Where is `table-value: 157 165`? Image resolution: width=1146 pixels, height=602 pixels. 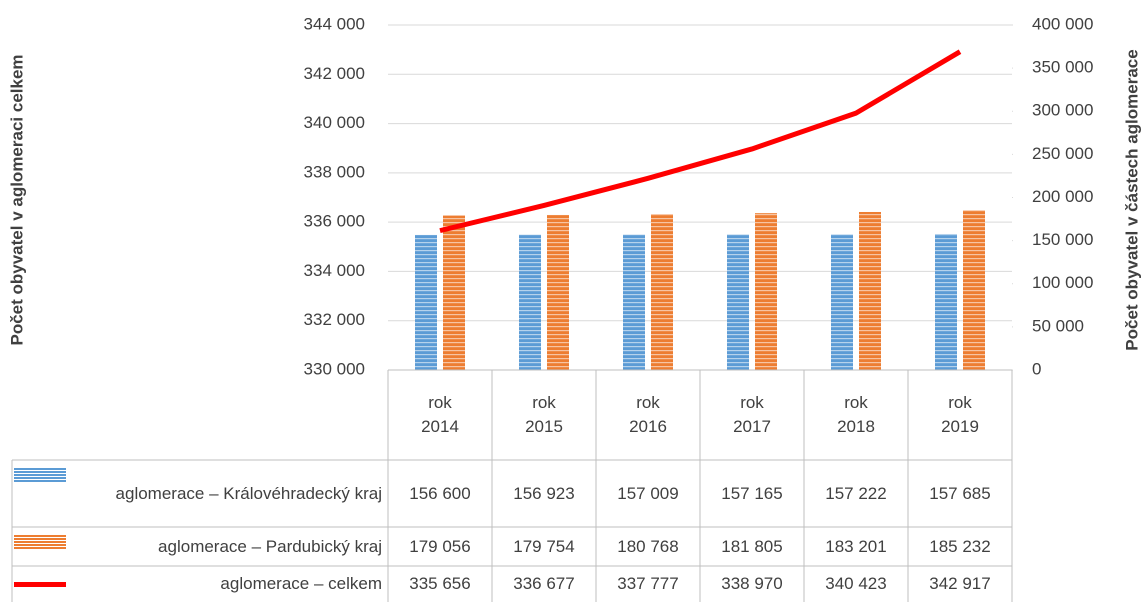
table-value: 157 165 is located at coordinates (752, 493).